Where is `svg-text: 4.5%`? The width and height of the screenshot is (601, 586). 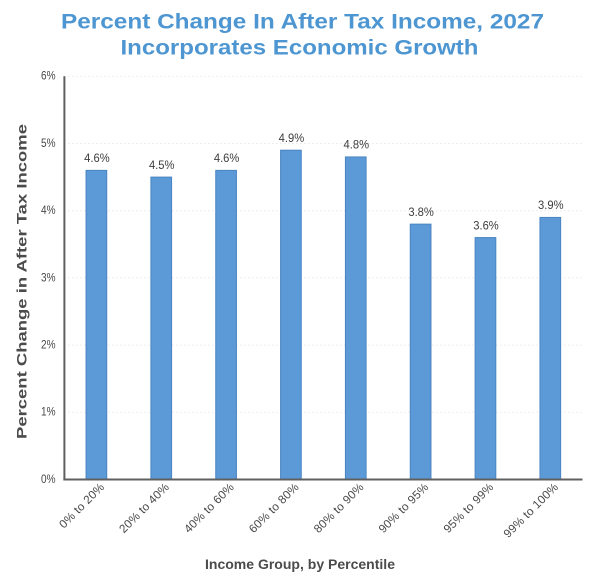
svg-text: 4.5% is located at coordinates (162, 165).